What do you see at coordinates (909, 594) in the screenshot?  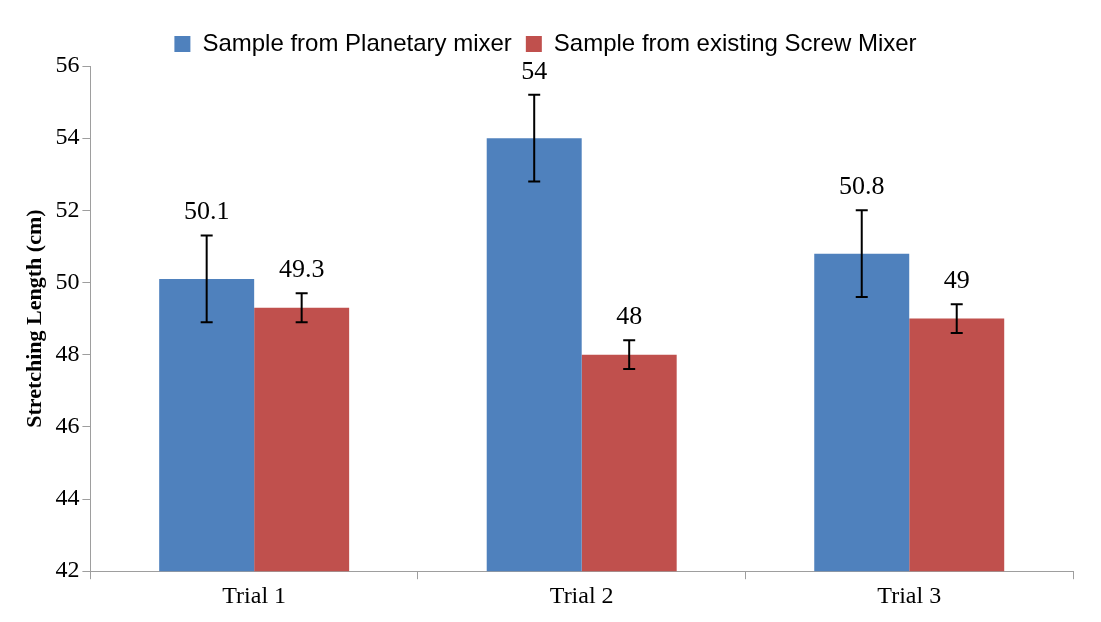 I see `x-tick-label: Trial 3` at bounding box center [909, 594].